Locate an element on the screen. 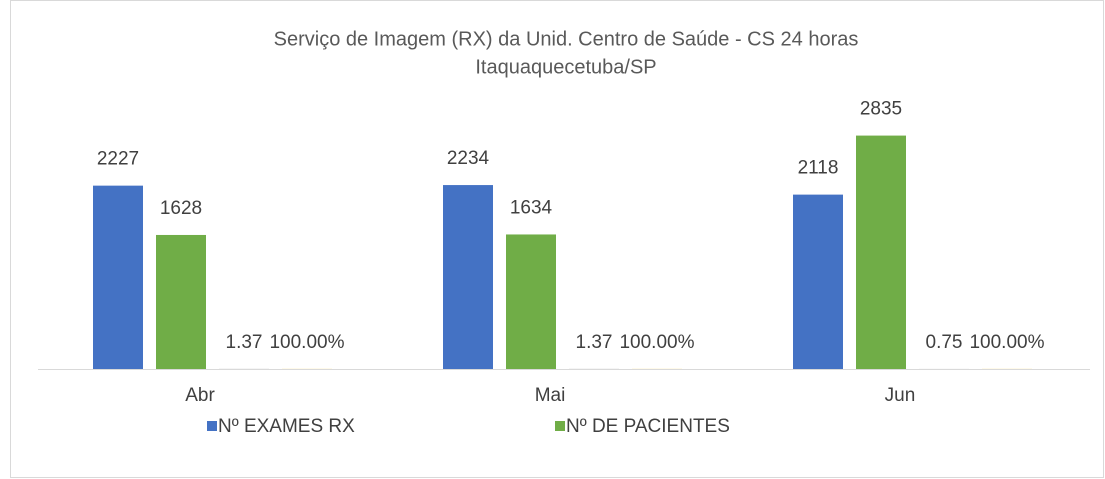  x-tick-label: Mai is located at coordinates (550, 395).